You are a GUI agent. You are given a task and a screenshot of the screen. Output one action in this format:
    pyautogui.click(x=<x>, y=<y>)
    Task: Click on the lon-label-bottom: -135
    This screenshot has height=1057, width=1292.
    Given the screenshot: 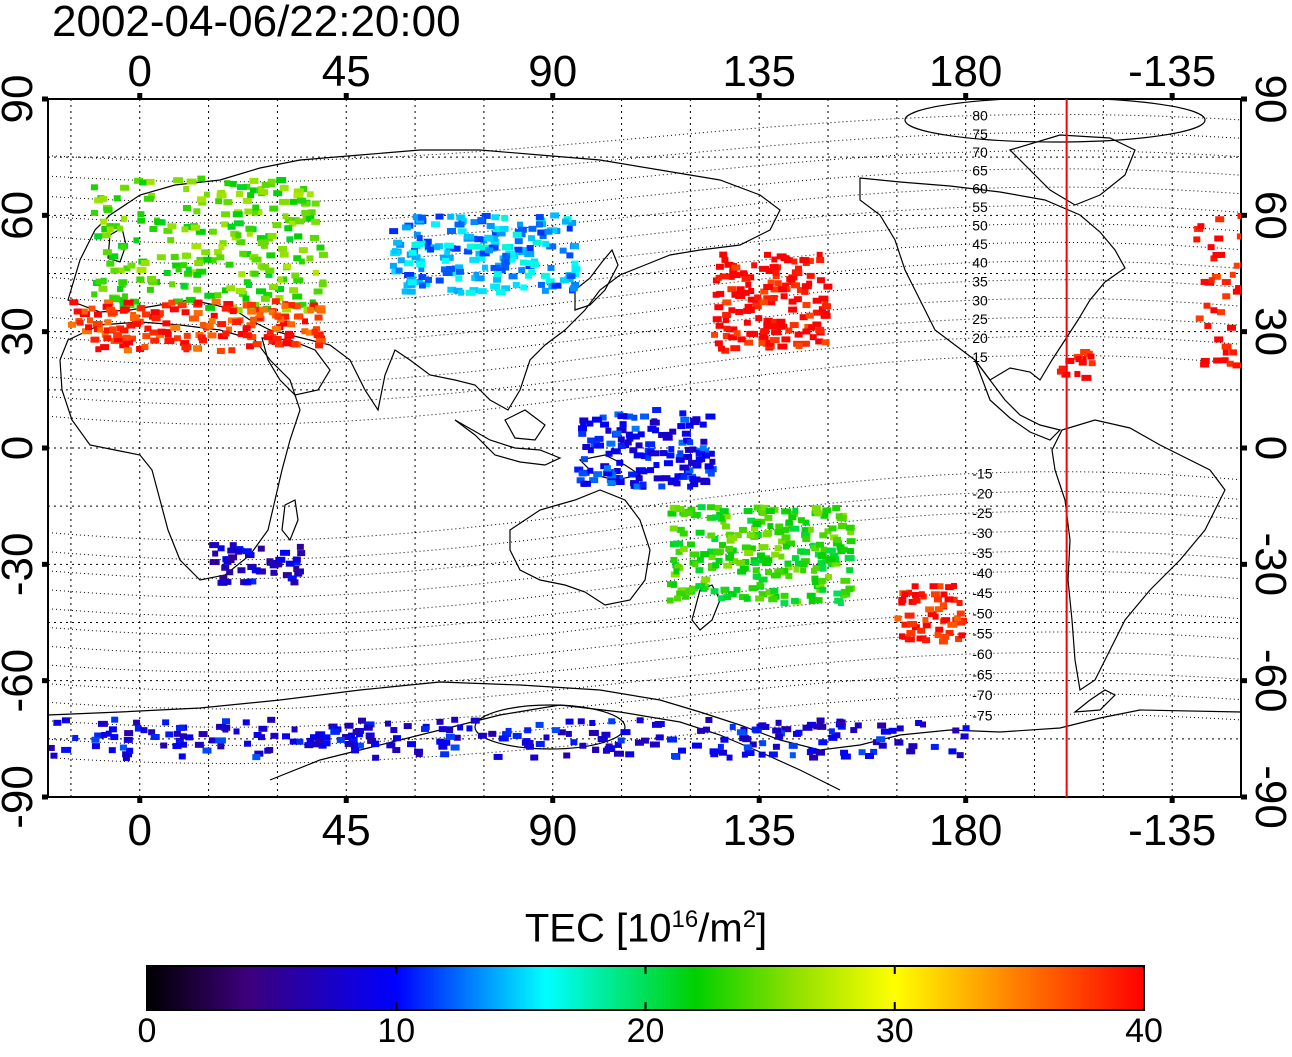 What is the action you would take?
    pyautogui.click(x=1172, y=830)
    